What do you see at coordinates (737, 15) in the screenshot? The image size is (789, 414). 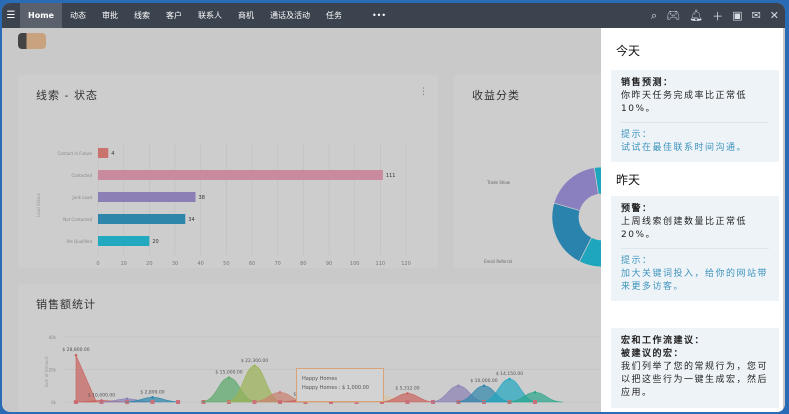 I see `calendar-icon: ▣` at bounding box center [737, 15].